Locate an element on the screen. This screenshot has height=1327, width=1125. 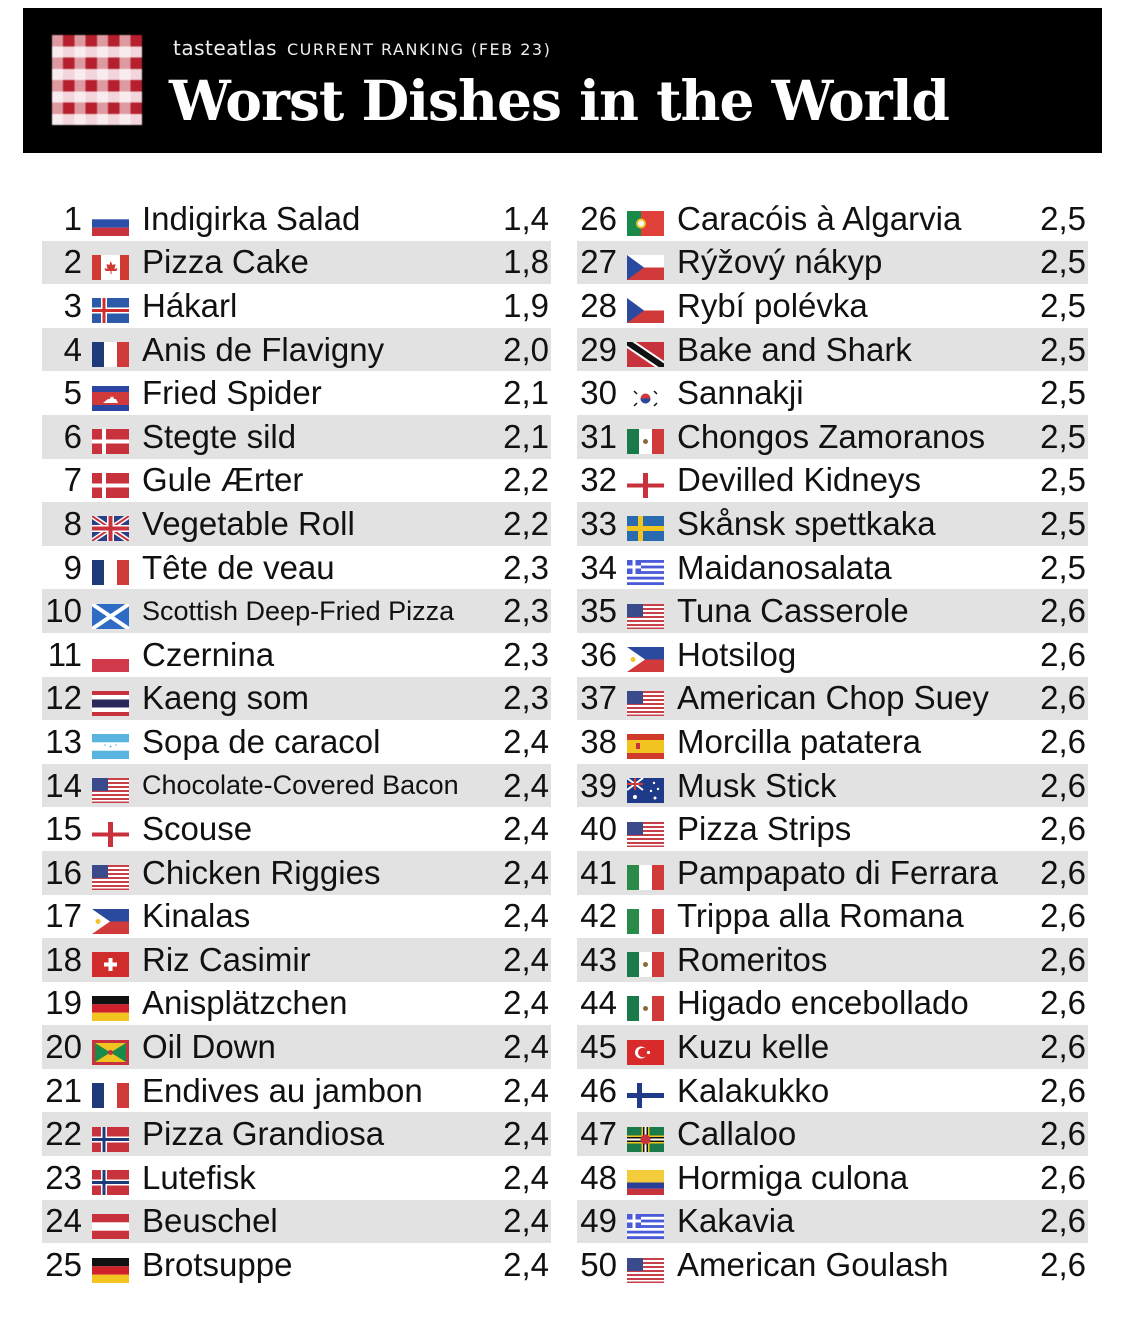
dish-name: Hormiga culona is located at coordinates (793, 1177).